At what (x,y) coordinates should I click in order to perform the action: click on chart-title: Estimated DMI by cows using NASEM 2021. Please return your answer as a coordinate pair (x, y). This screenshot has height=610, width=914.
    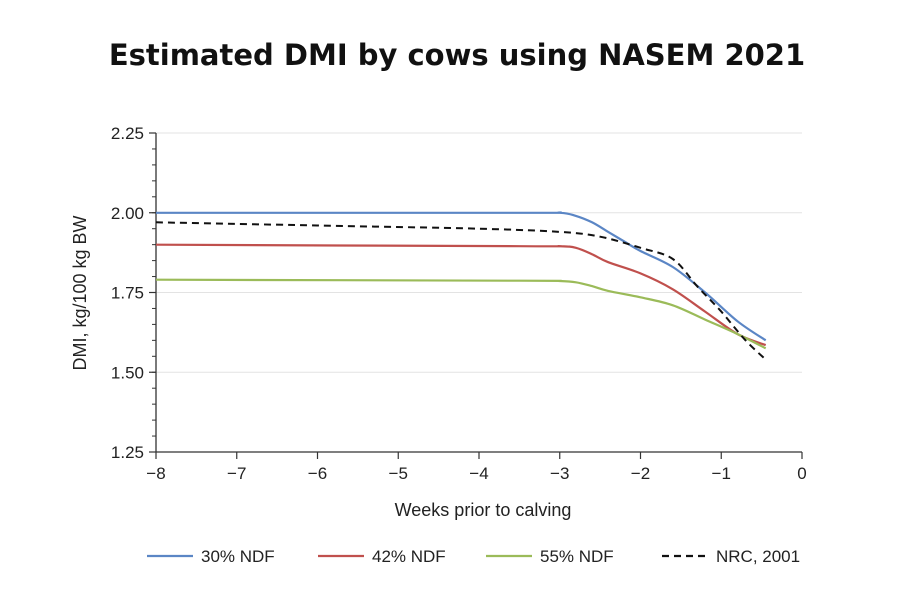
    Looking at the image, I should click on (457, 55).